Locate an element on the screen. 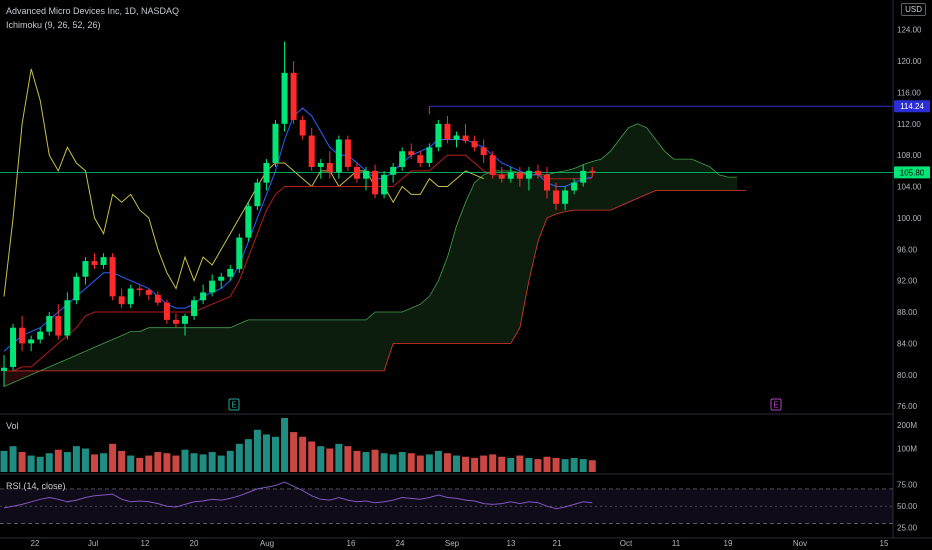 Image resolution: width=932 pixels, height=550 pixels. price-tick-label: 116.00 is located at coordinates (909, 92).